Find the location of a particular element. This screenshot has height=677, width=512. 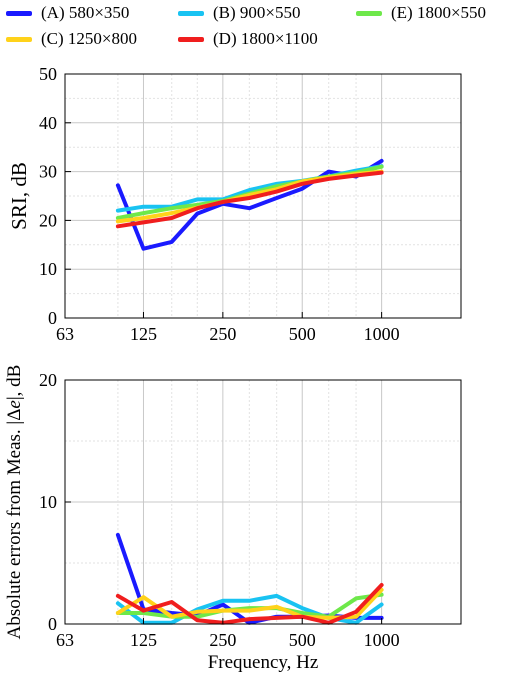

err-series-d is located at coordinates (249, 604).